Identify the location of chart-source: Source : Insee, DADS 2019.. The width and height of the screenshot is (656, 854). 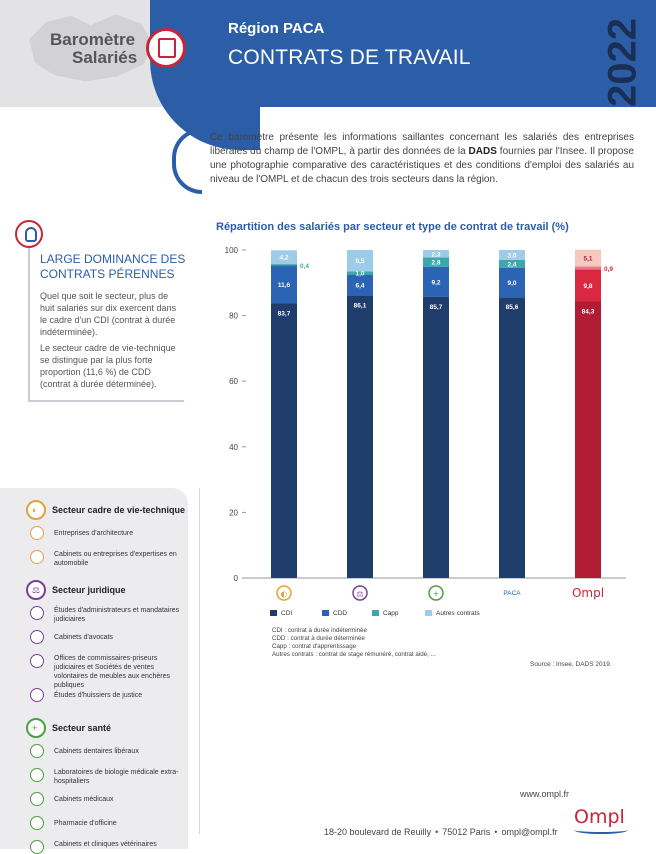
(571, 664).